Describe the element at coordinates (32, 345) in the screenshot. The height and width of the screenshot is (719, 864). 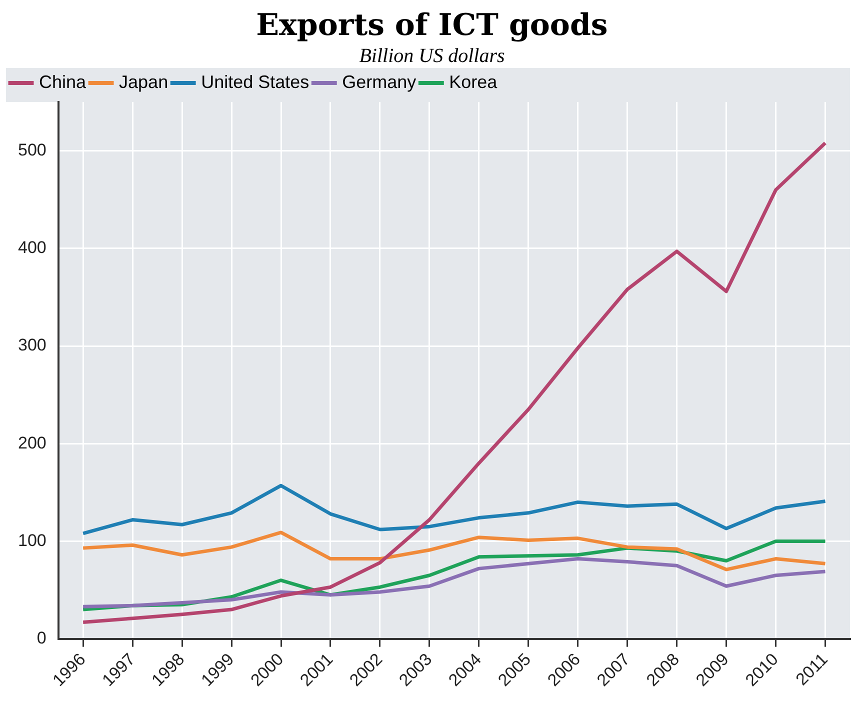
I see `y-tick-label: 300` at that location.